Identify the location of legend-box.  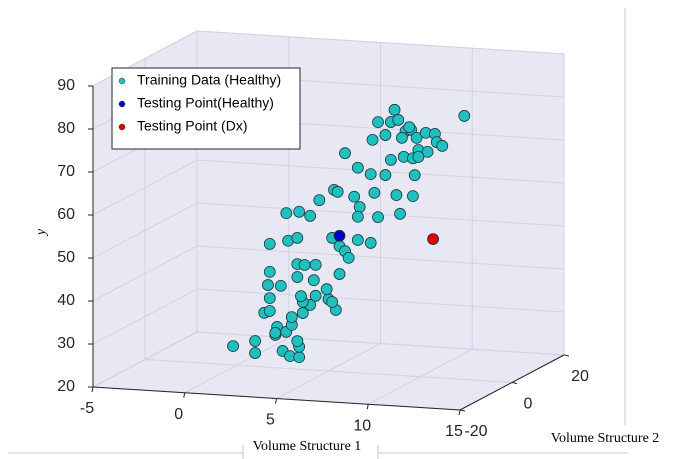
(206, 108).